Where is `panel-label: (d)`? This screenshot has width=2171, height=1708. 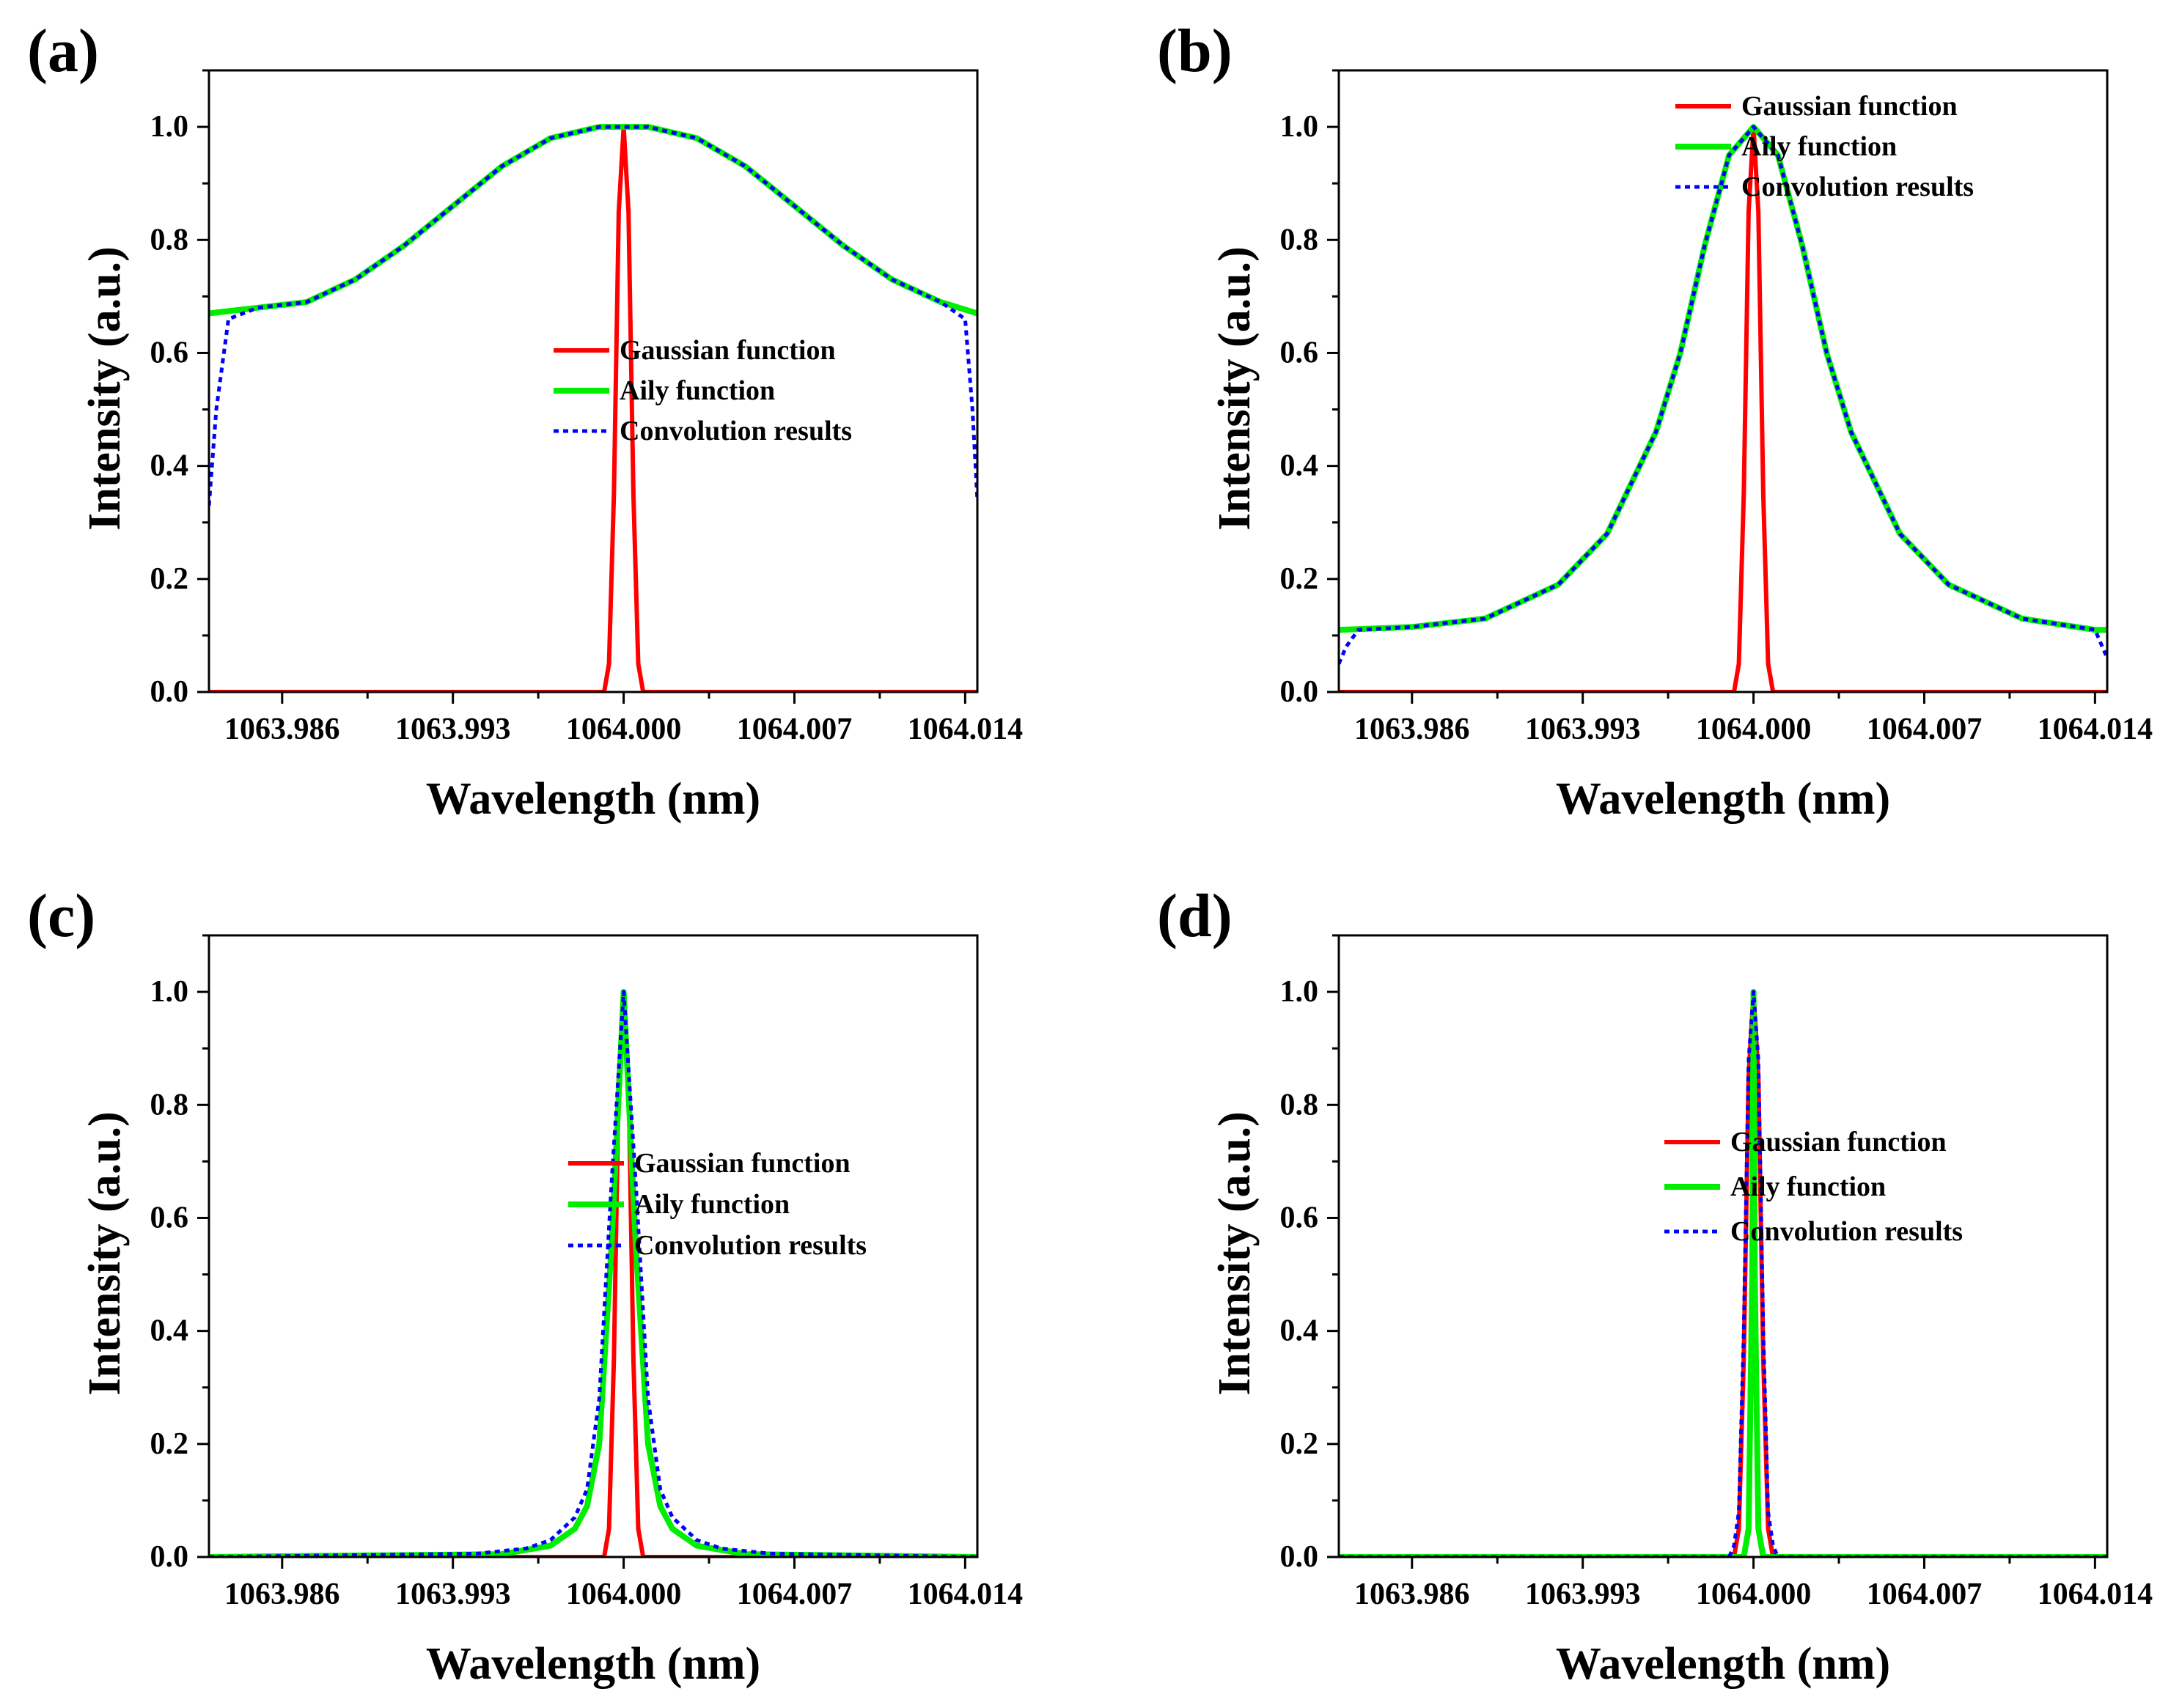 panel-label: (d) is located at coordinates (1195, 916).